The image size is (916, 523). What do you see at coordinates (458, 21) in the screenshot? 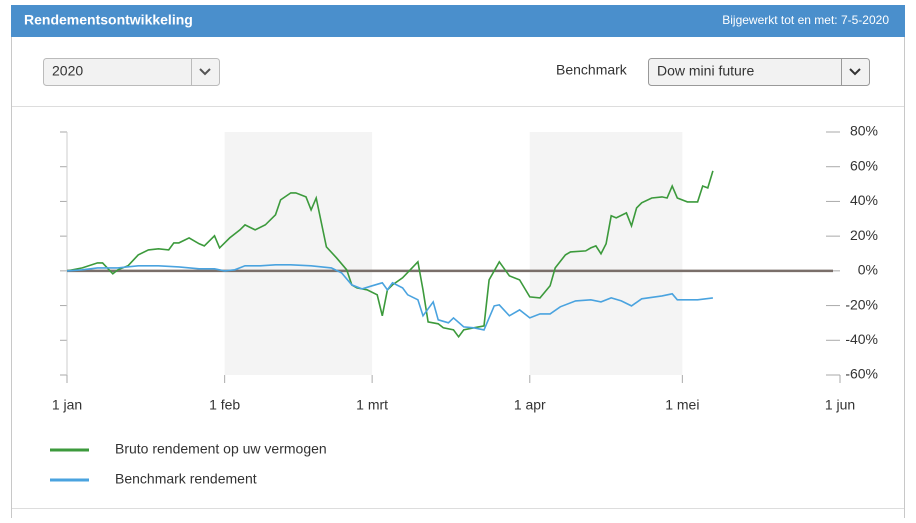
I see `header-bar` at bounding box center [458, 21].